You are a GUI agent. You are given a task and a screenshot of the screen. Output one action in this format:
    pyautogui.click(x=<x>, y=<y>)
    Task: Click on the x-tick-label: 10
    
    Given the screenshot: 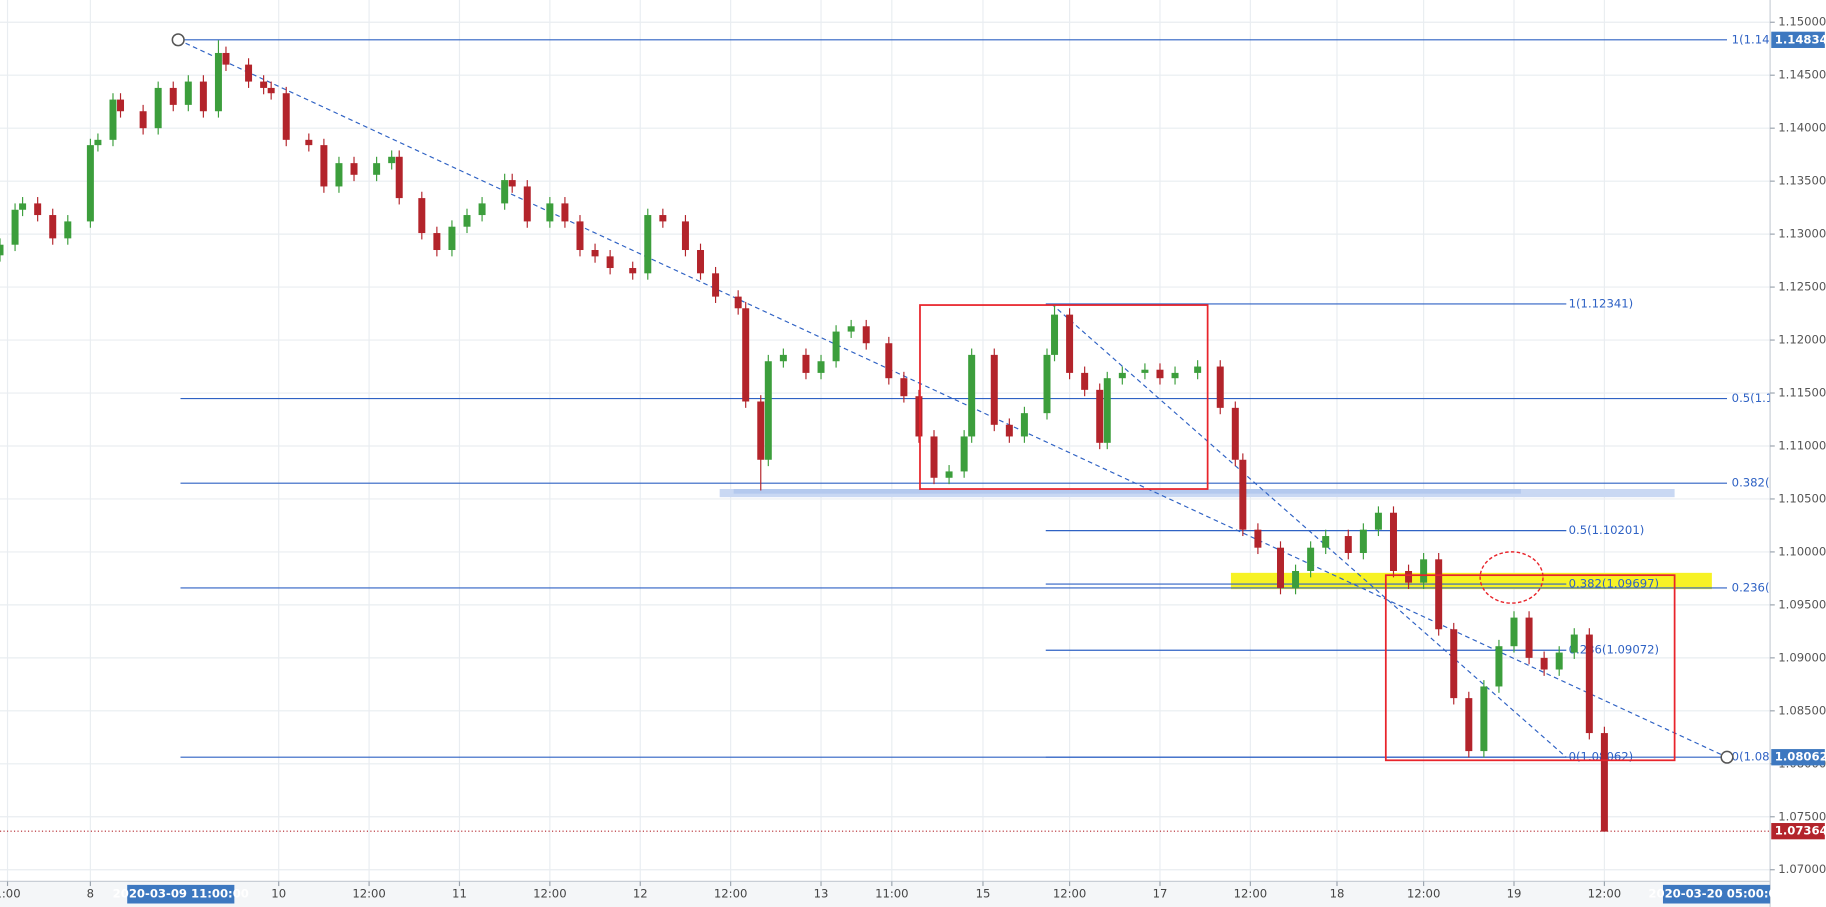 What is the action you would take?
    pyautogui.click(x=278, y=894)
    